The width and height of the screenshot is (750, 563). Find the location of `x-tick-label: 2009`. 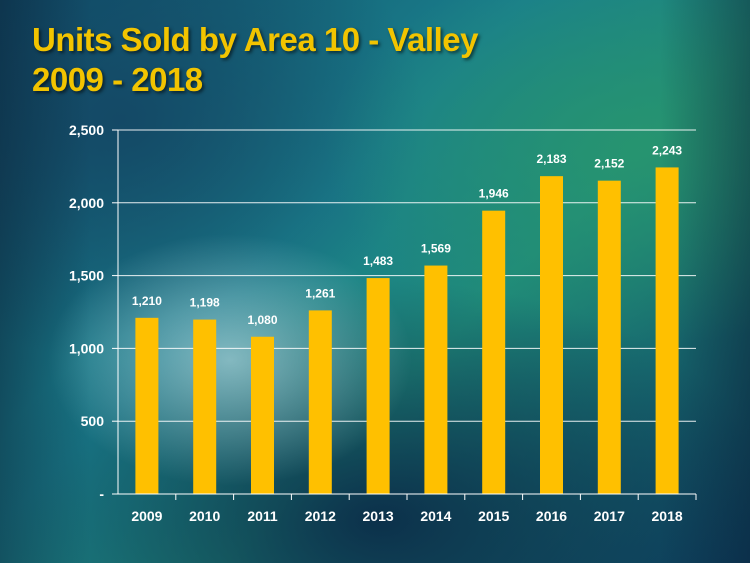

x-tick-label: 2009 is located at coordinates (146, 516).